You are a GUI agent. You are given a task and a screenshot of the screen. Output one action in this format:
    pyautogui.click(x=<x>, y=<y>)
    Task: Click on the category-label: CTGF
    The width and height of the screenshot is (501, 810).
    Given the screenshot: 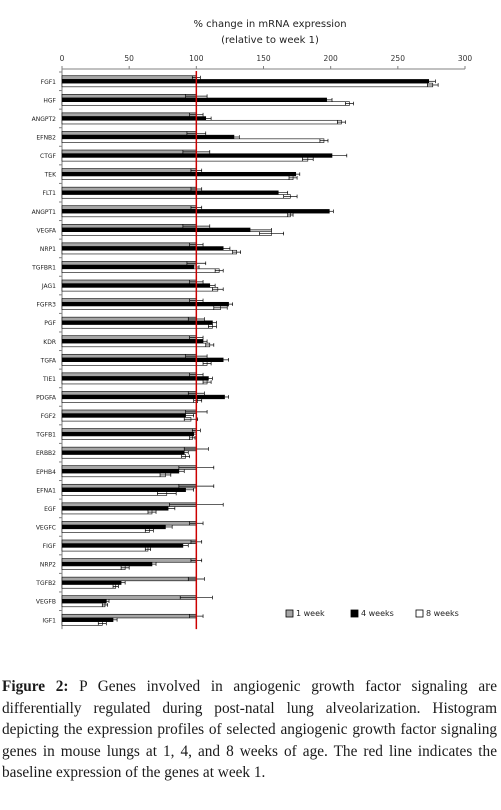 What is the action you would take?
    pyautogui.click(x=48, y=156)
    